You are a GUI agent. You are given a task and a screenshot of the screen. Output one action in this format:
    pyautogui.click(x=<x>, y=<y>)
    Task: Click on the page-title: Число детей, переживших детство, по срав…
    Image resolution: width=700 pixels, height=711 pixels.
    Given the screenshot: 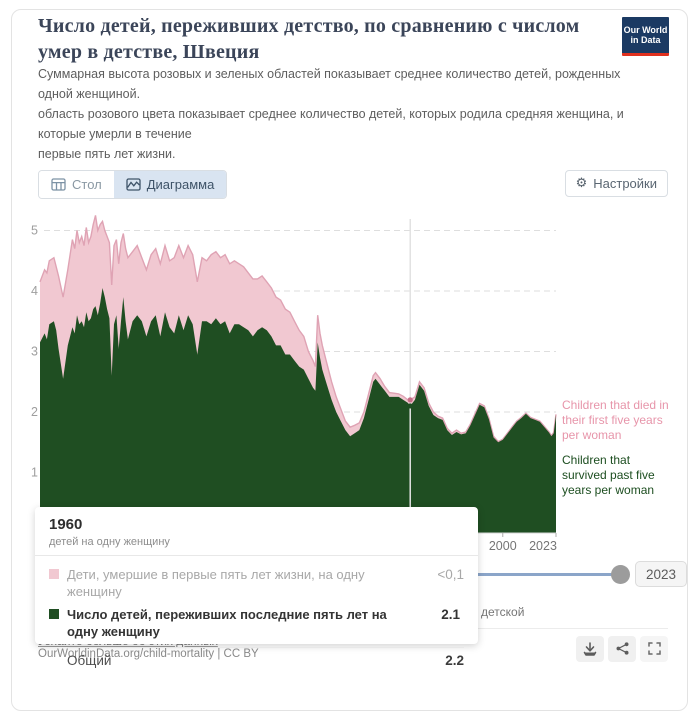 What is the action you would take?
    pyautogui.click(x=327, y=39)
    